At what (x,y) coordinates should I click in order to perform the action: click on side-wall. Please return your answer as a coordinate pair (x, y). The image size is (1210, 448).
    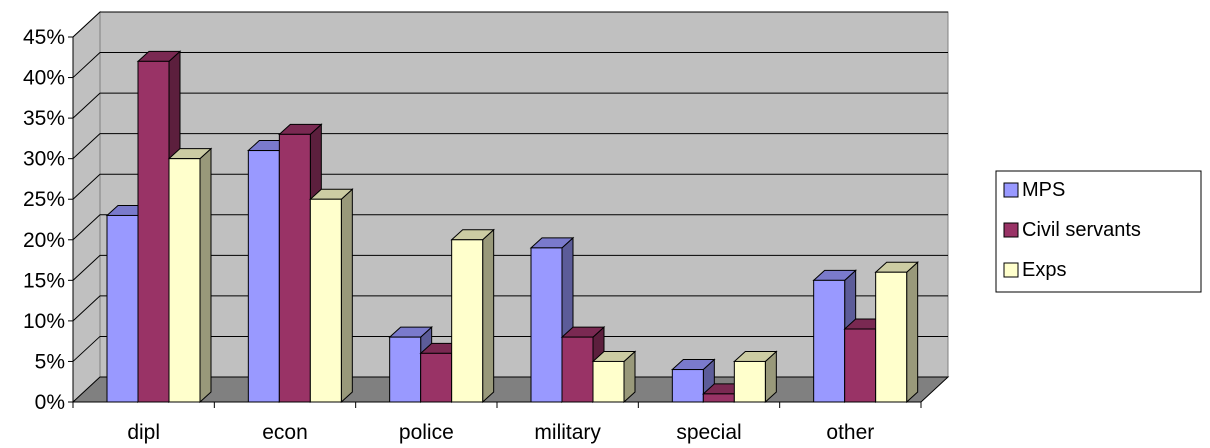
    Looking at the image, I should click on (86, 207).